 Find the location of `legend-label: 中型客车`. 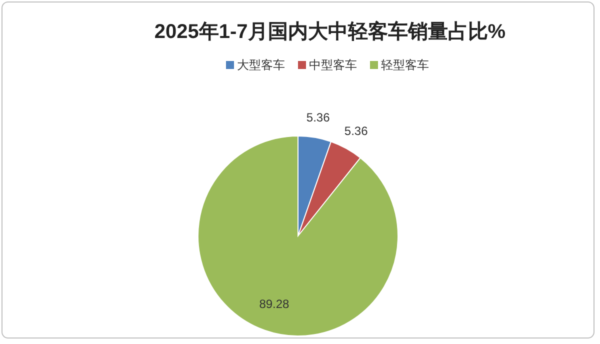

legend-label: 中型客车 is located at coordinates (333, 65).